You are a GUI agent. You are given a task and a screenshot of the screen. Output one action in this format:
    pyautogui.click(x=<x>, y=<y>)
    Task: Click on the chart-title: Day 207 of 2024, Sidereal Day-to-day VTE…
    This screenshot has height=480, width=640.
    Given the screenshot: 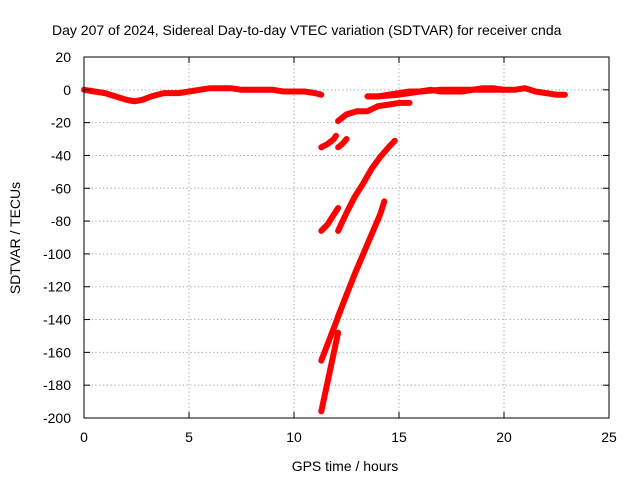 What is the action you would take?
    pyautogui.click(x=307, y=30)
    